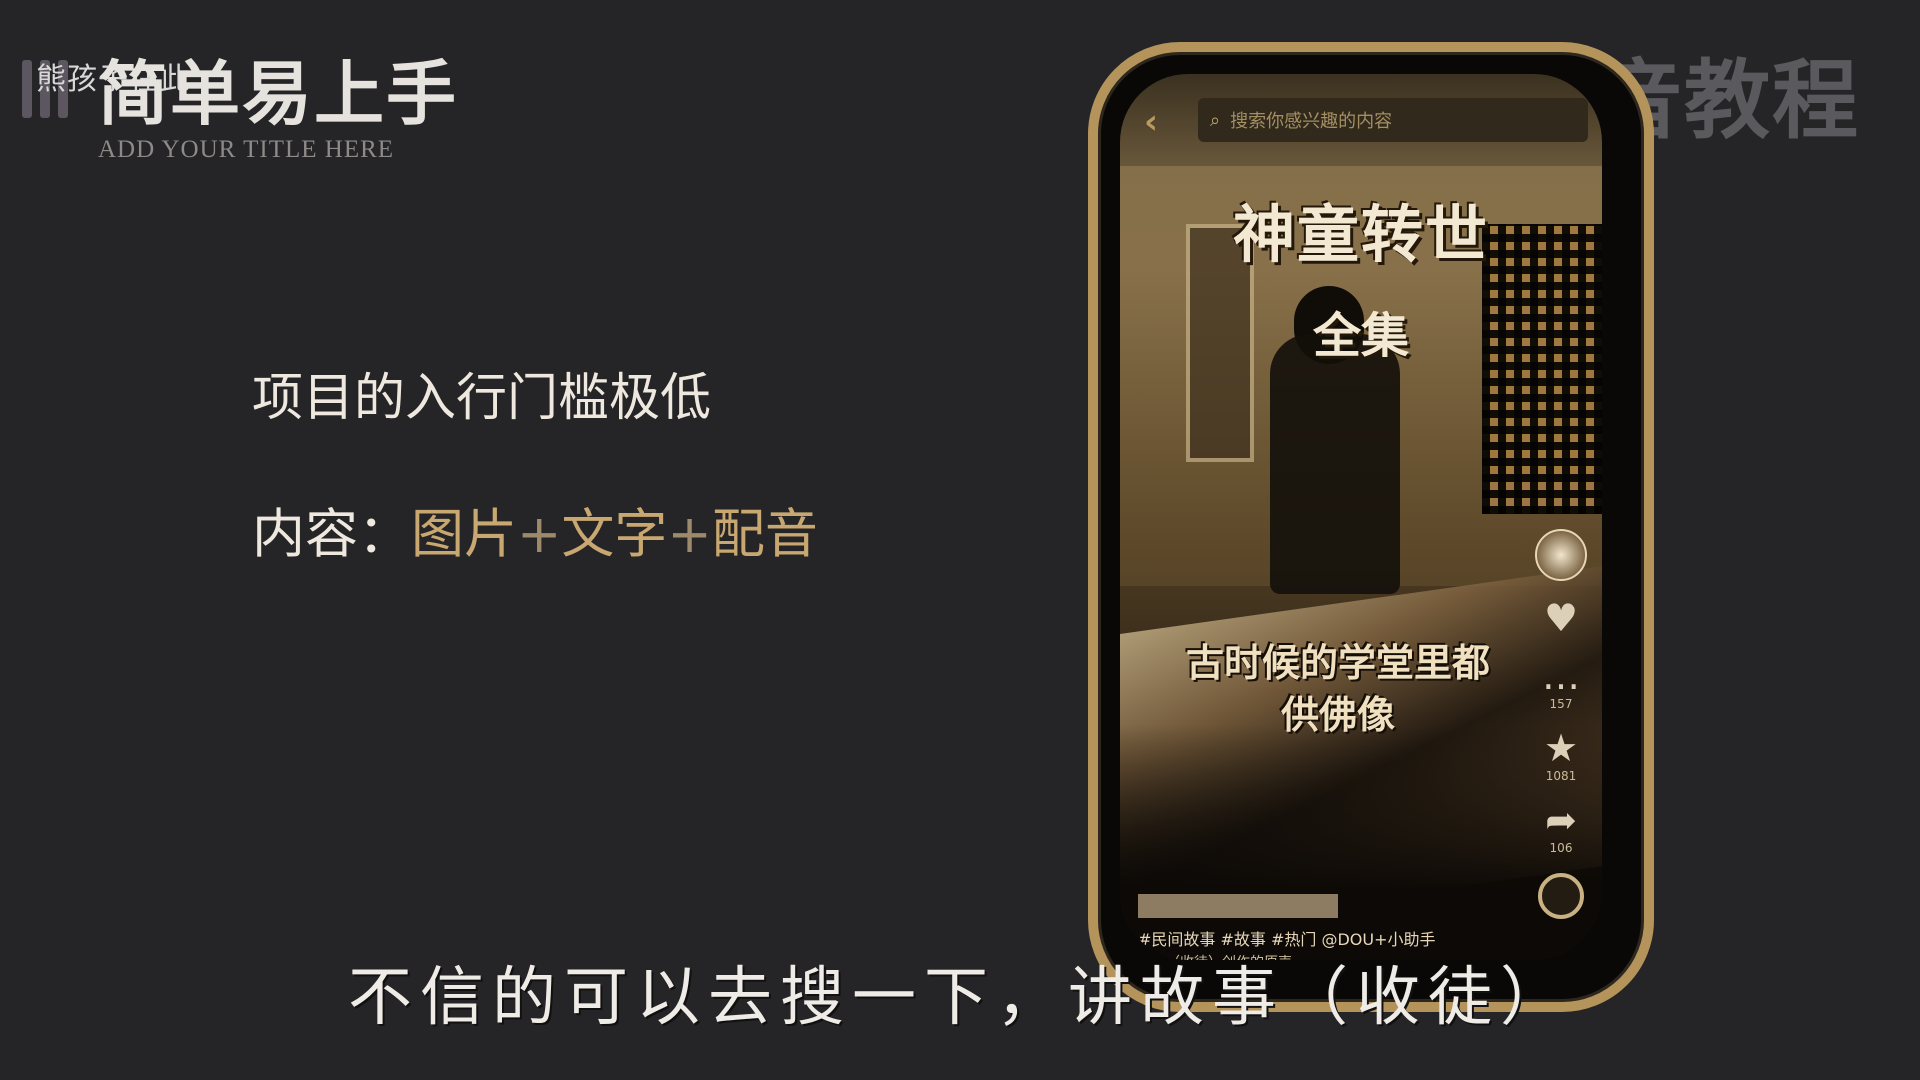 Image resolution: width=1920 pixels, height=1080 pixels. What do you see at coordinates (1220, 343) in the screenshot?
I see `wall-scroll` at bounding box center [1220, 343].